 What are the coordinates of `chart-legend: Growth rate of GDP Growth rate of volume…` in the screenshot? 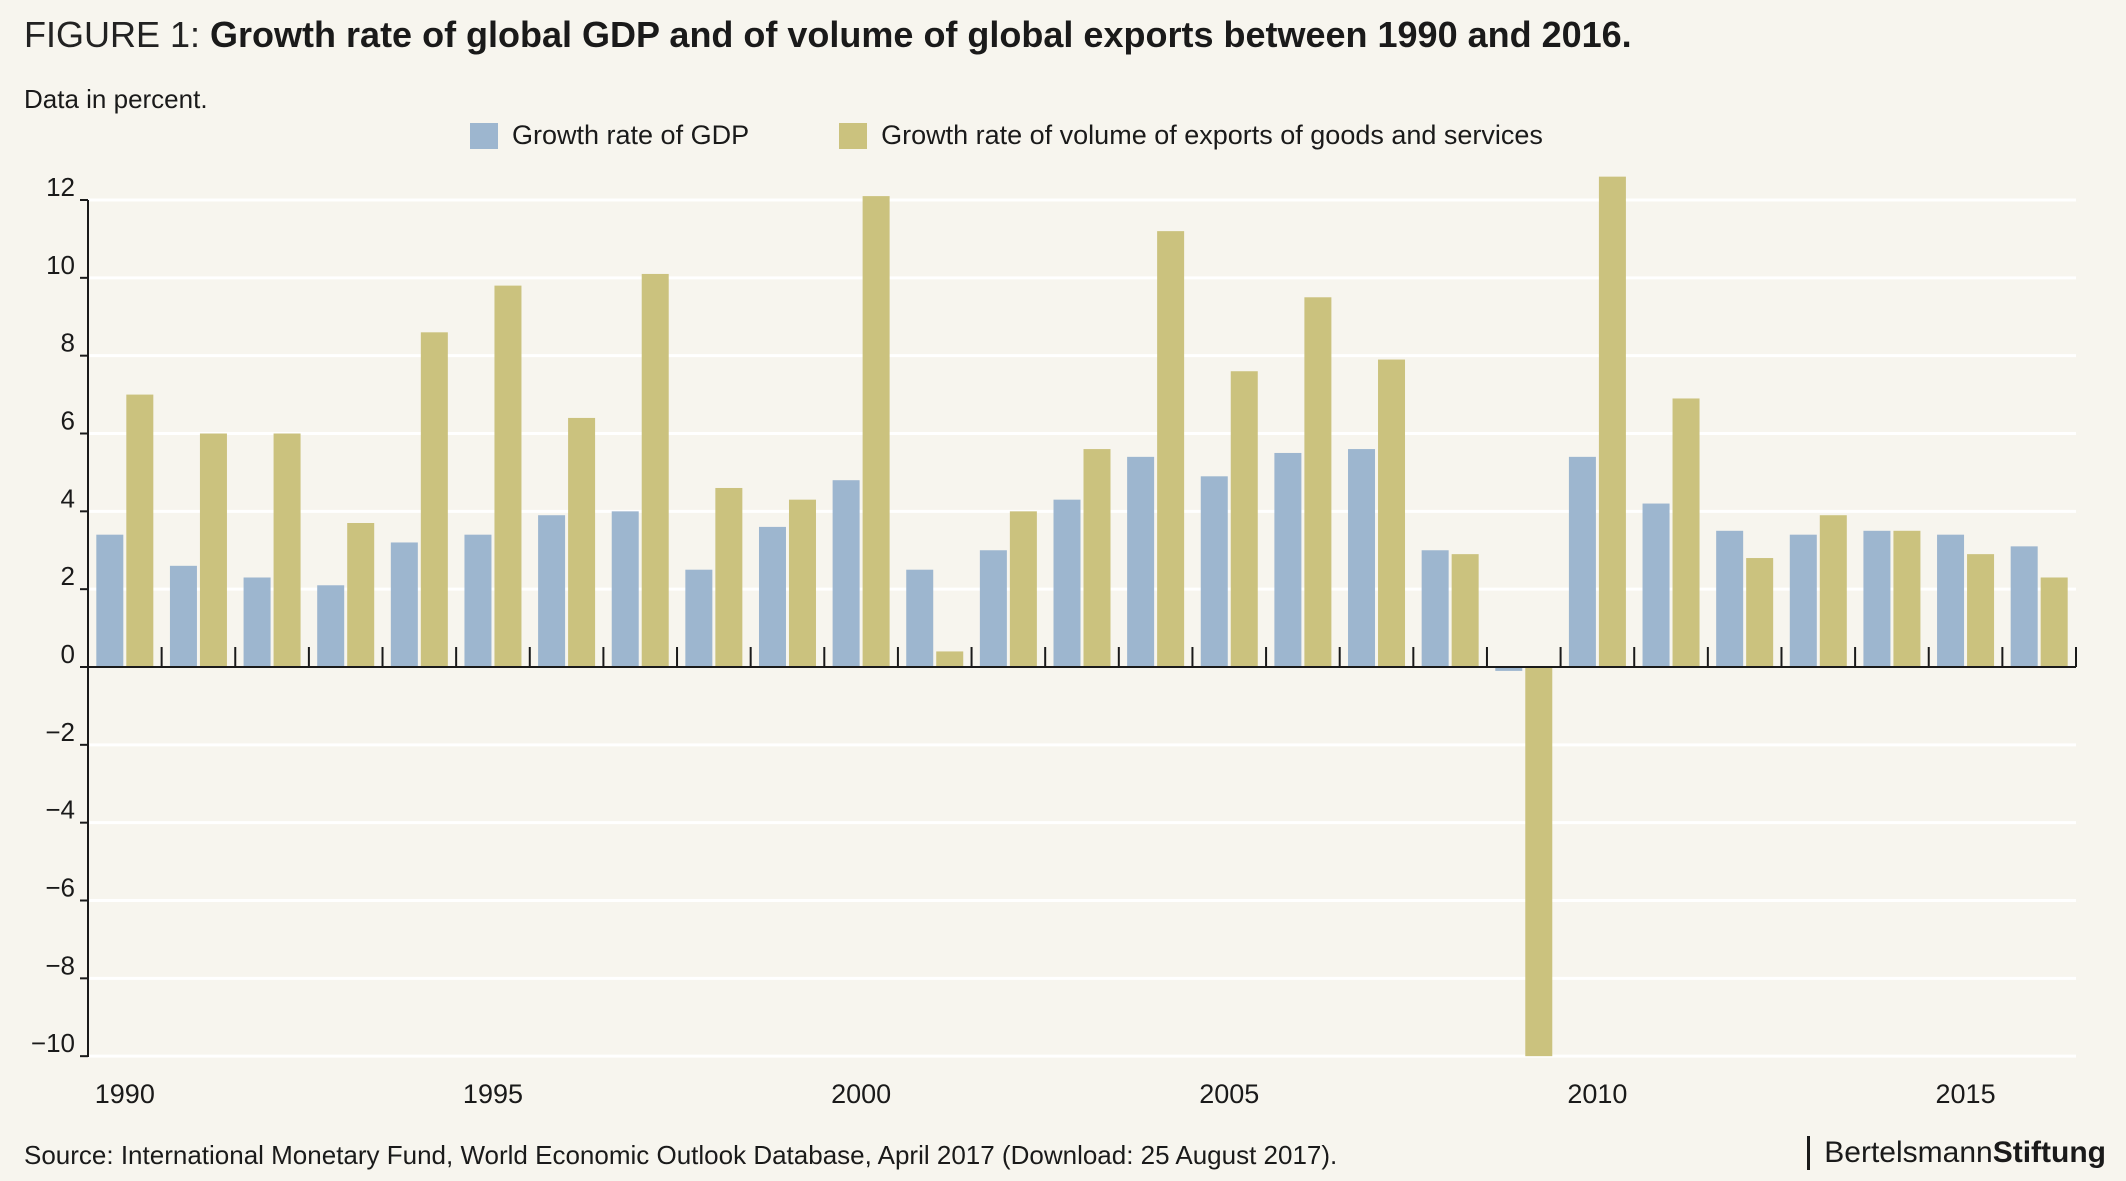 It's located at (1006, 135).